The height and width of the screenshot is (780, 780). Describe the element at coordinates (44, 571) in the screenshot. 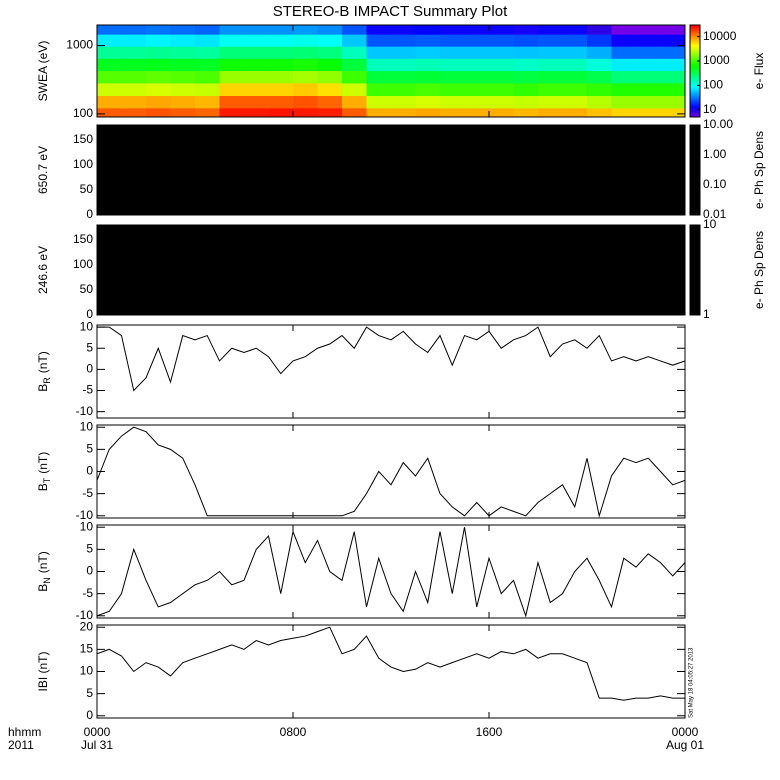

I see `y-axis-label: BN (nT)` at that location.